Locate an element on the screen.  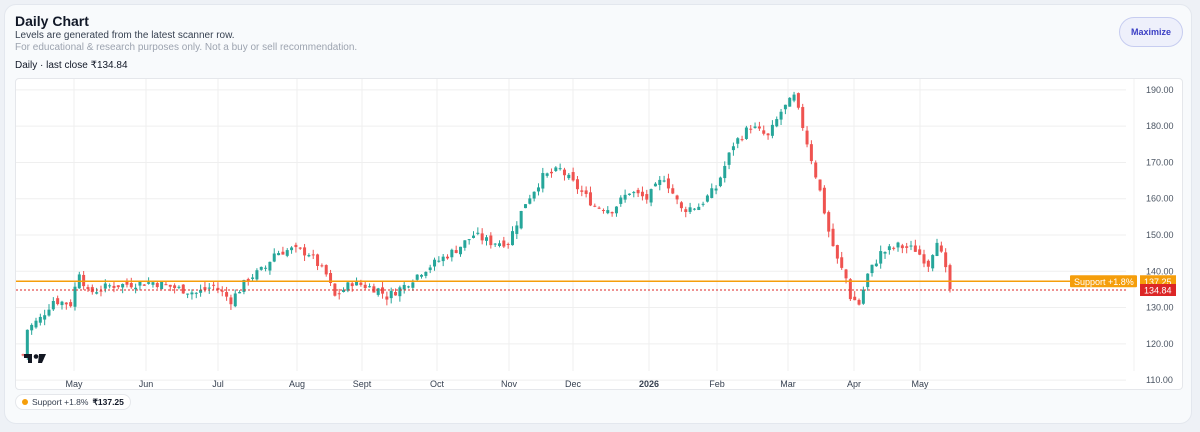
tradingview-logo-icon is located at coordinates (35, 358).